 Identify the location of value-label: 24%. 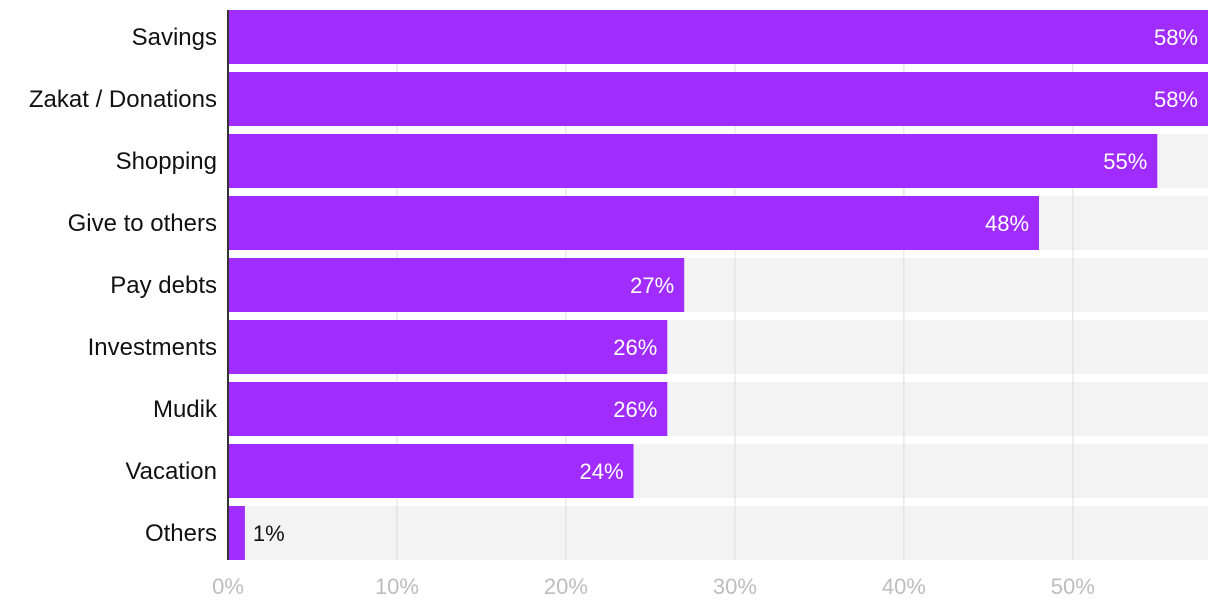
(601, 471).